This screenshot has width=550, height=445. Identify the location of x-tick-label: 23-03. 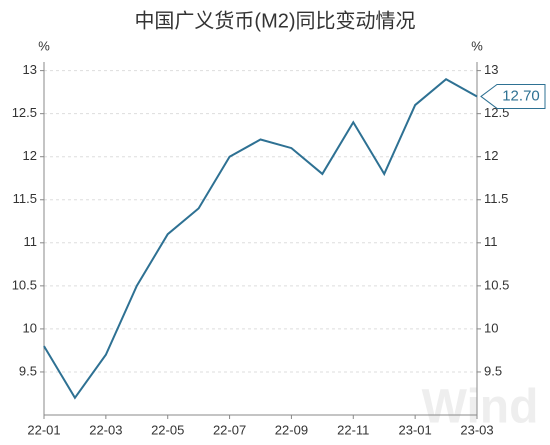
(476, 429).